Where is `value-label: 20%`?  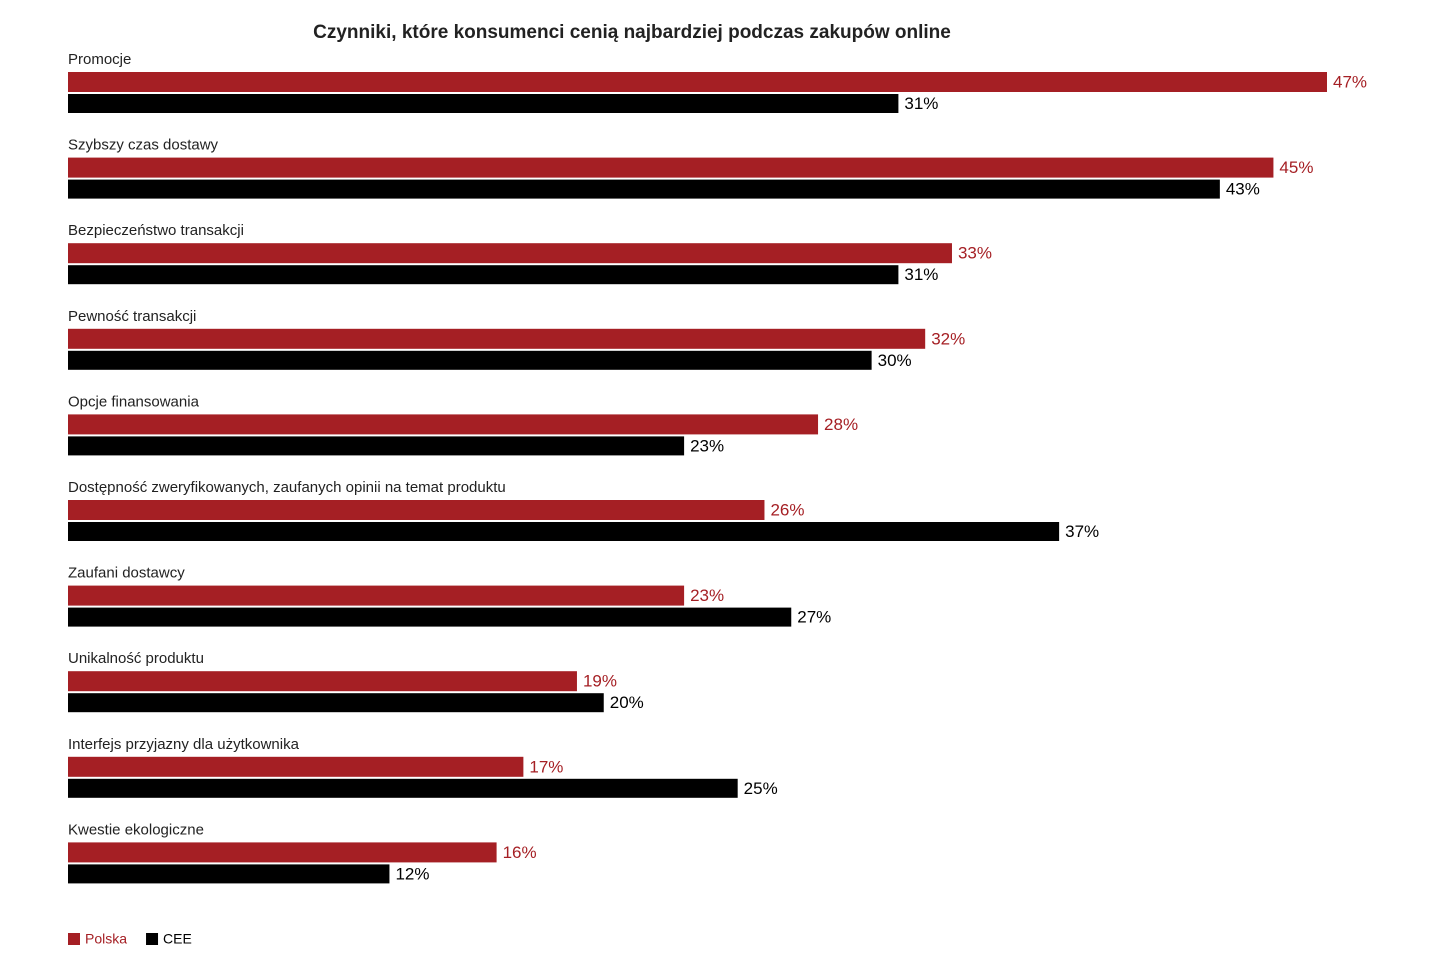
value-label: 20% is located at coordinates (627, 702).